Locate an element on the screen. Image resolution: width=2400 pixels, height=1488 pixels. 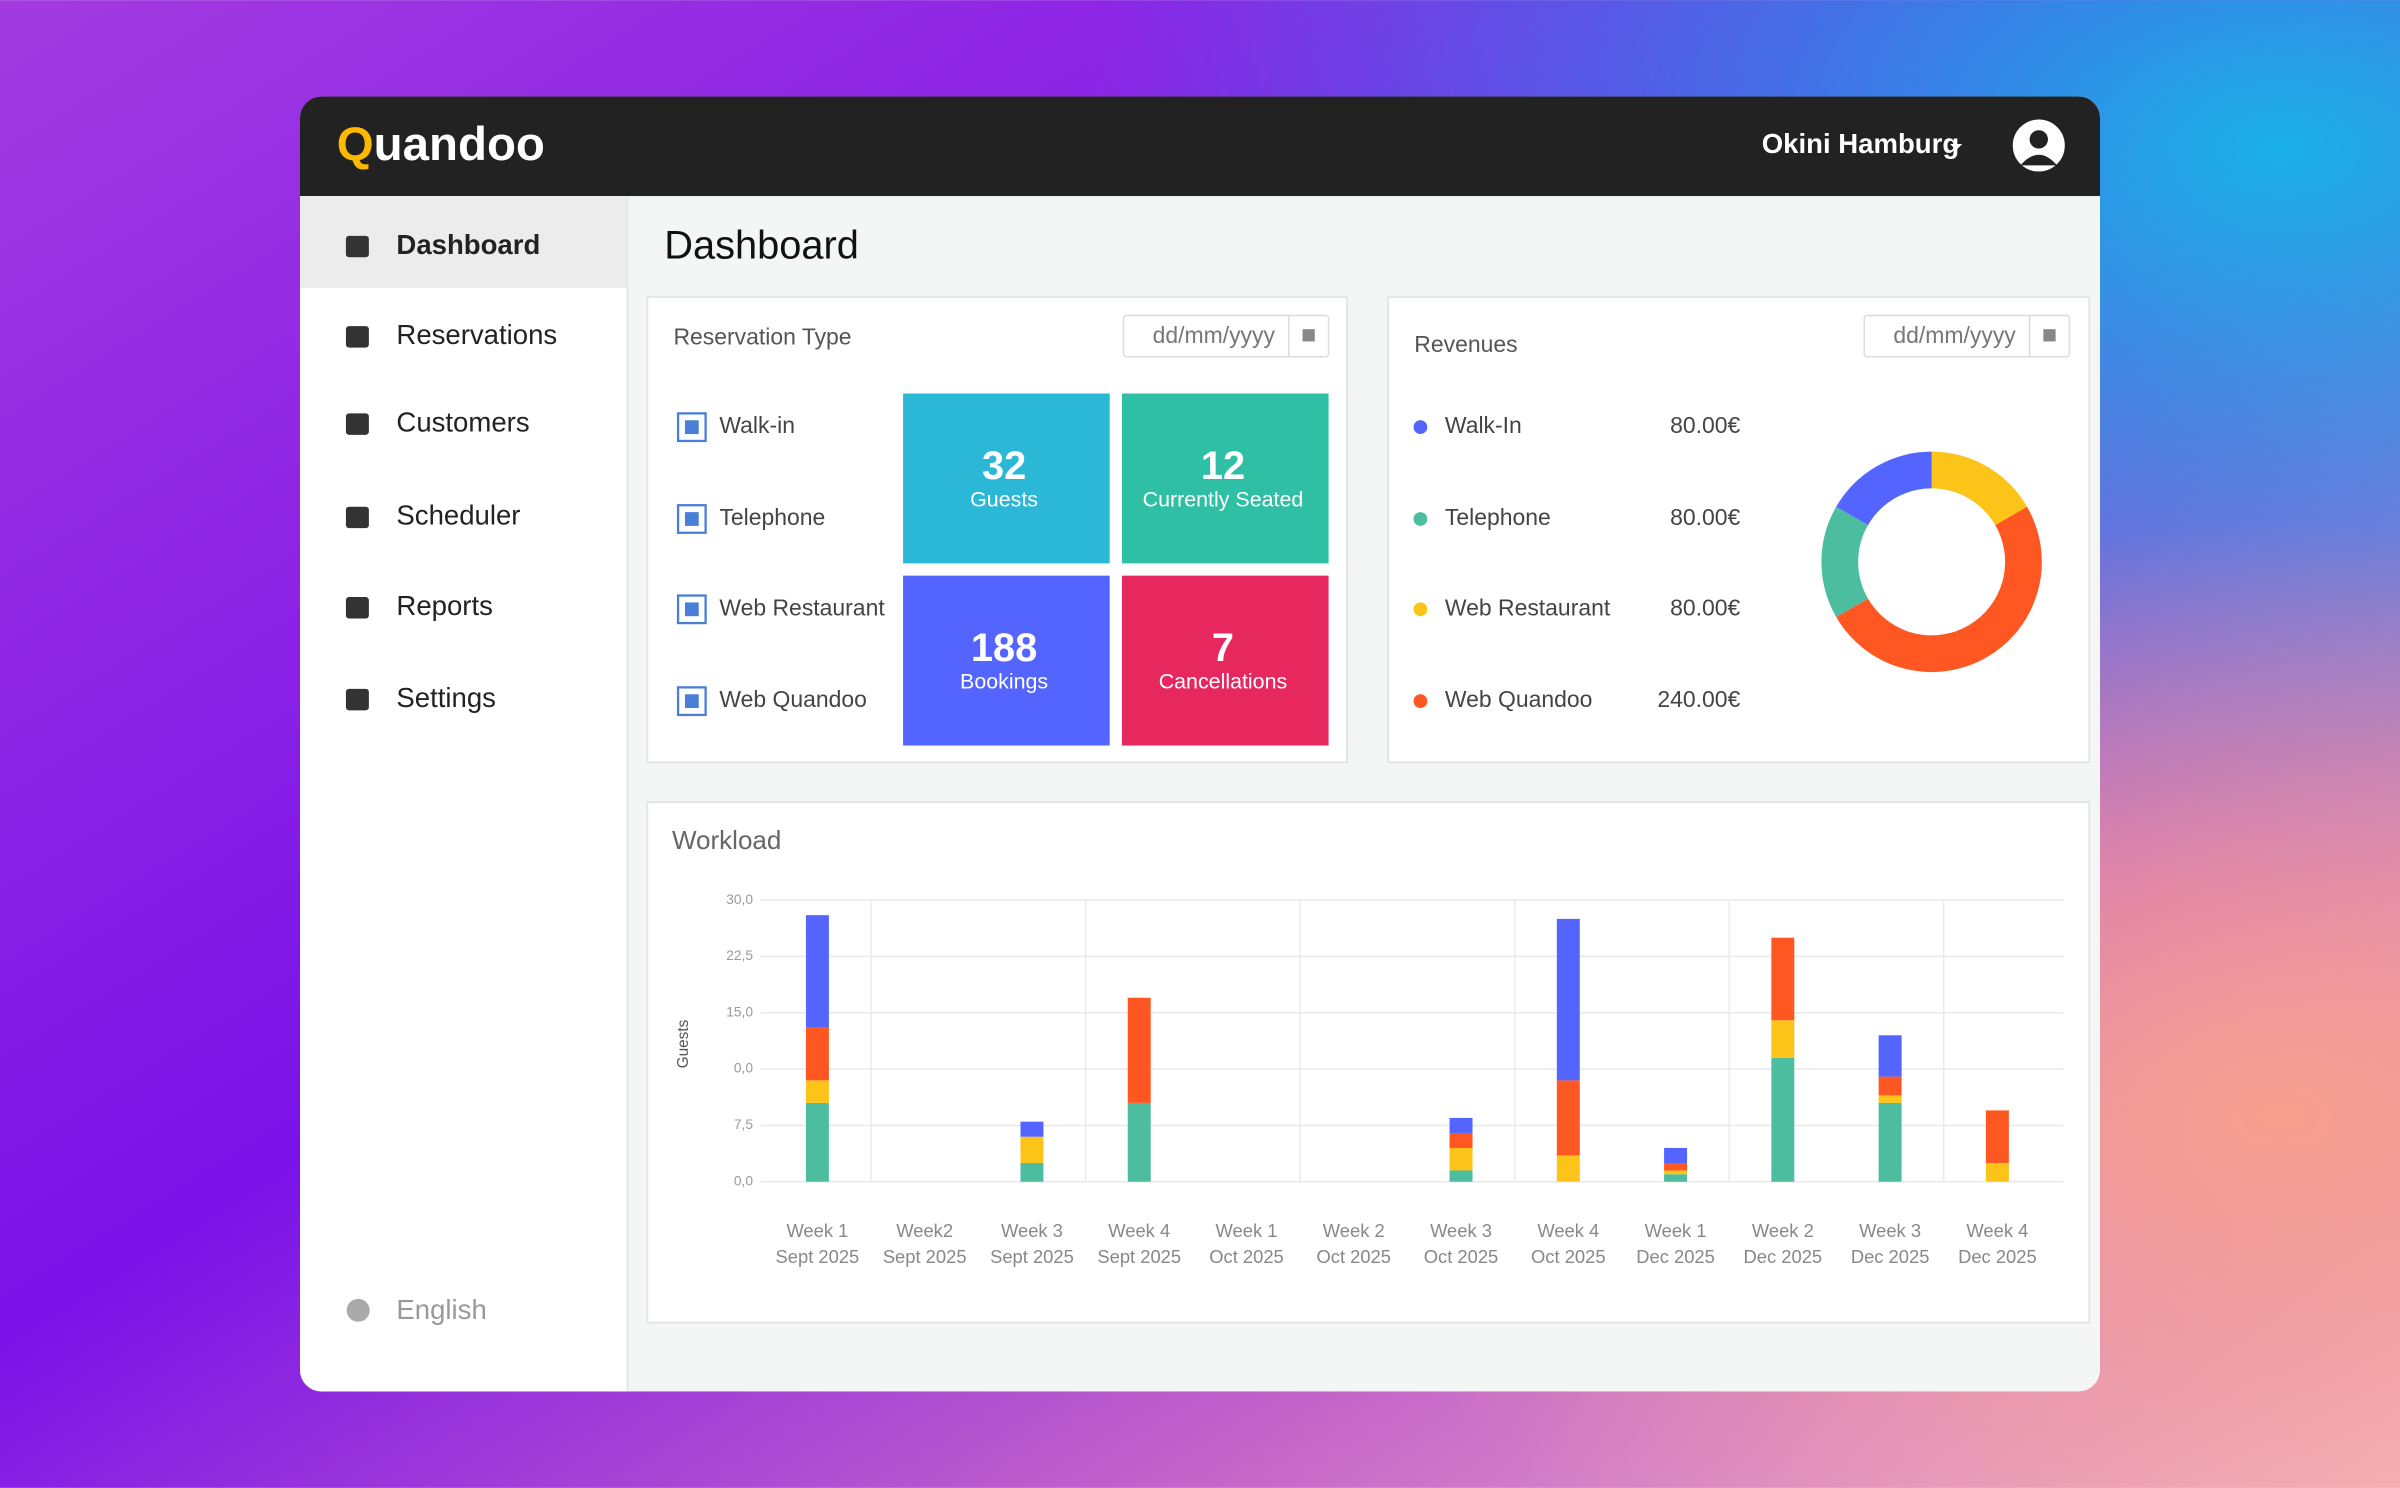
globe-icon is located at coordinates (358, 1310).